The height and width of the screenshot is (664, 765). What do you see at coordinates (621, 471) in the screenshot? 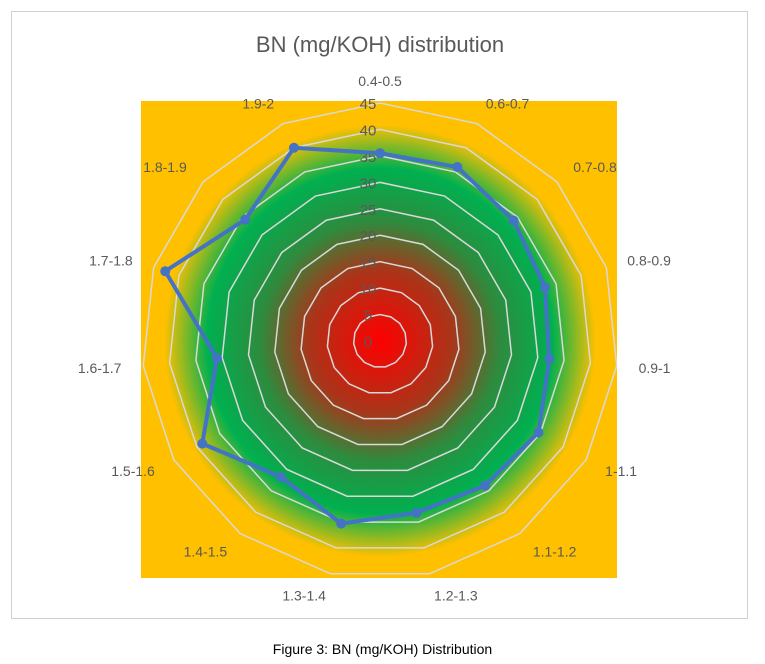
I see `category-label: 1-1.1` at bounding box center [621, 471].